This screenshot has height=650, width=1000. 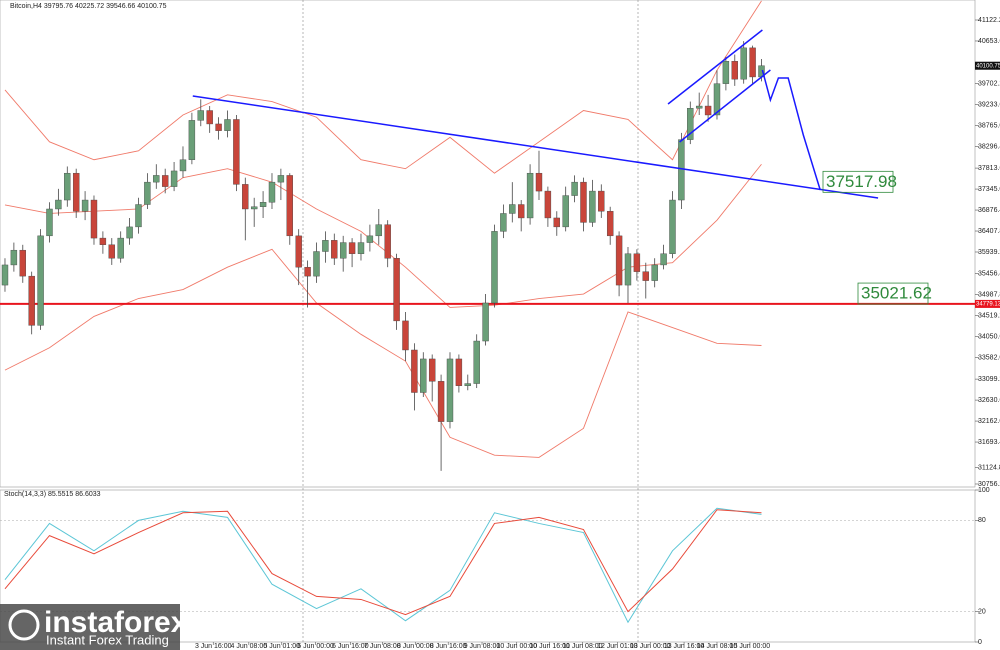 I want to click on x-tick-label: 10 Jun 00:00, so click(x=516, y=646).